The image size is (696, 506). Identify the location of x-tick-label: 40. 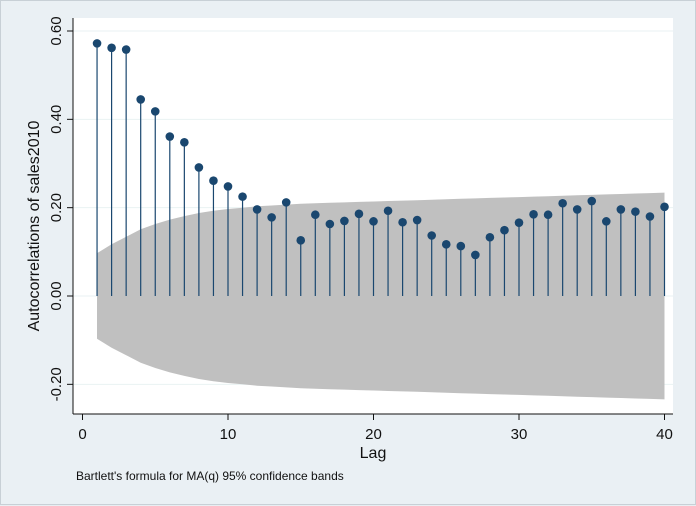
(664, 434).